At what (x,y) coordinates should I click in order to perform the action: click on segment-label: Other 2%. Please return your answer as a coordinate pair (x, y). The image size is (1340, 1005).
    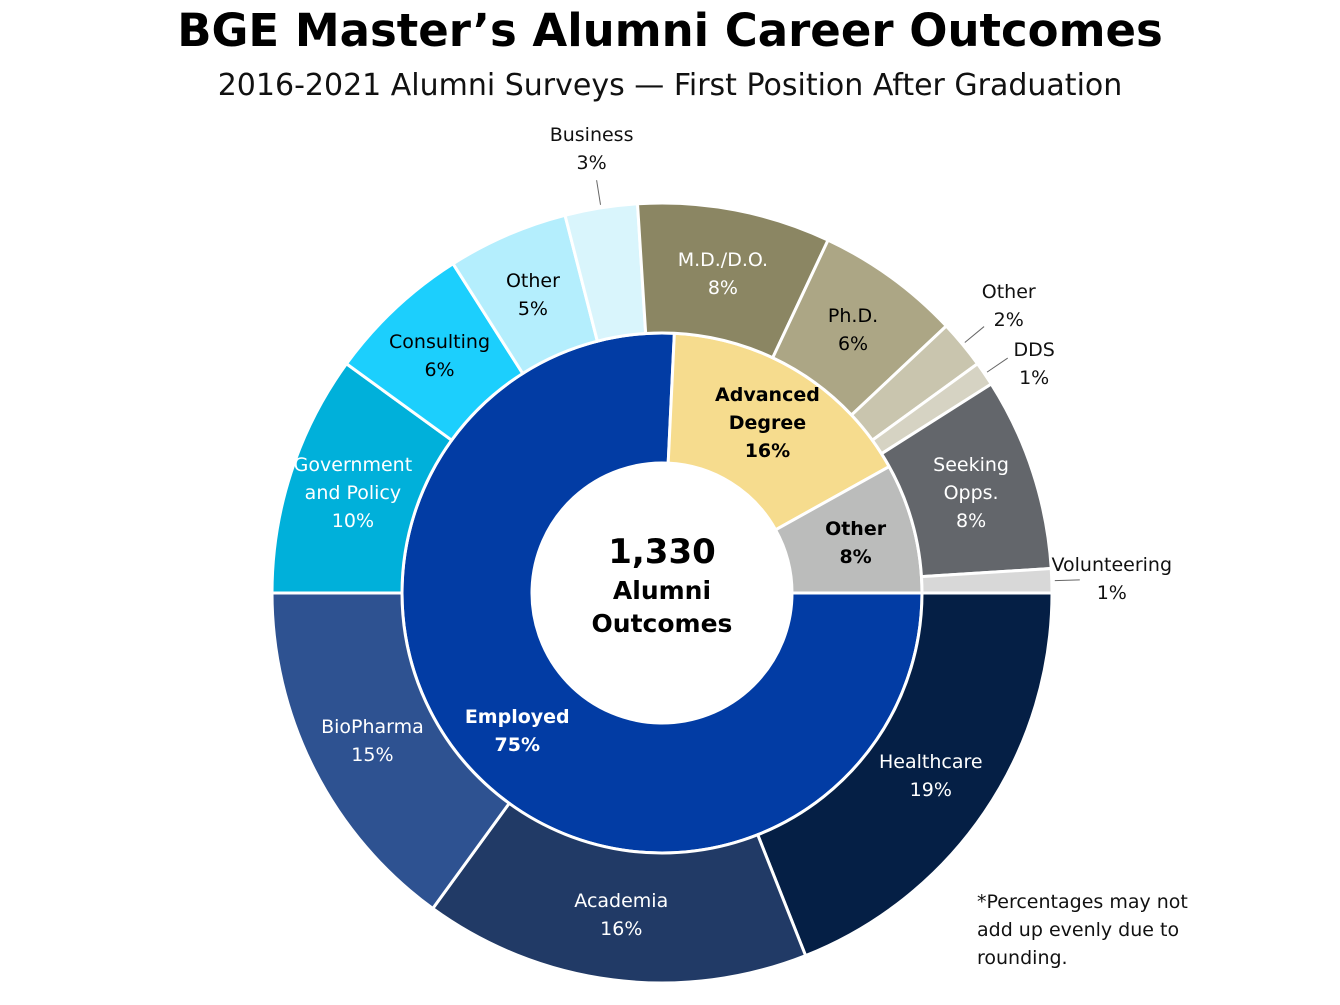
    Looking at the image, I should click on (1009, 306).